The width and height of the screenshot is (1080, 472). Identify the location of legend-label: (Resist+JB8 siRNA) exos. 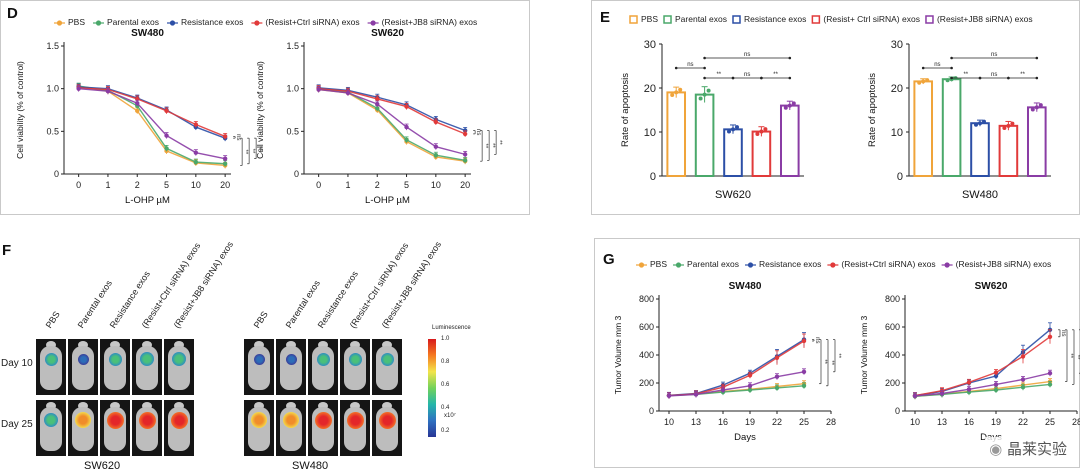
(1004, 264).